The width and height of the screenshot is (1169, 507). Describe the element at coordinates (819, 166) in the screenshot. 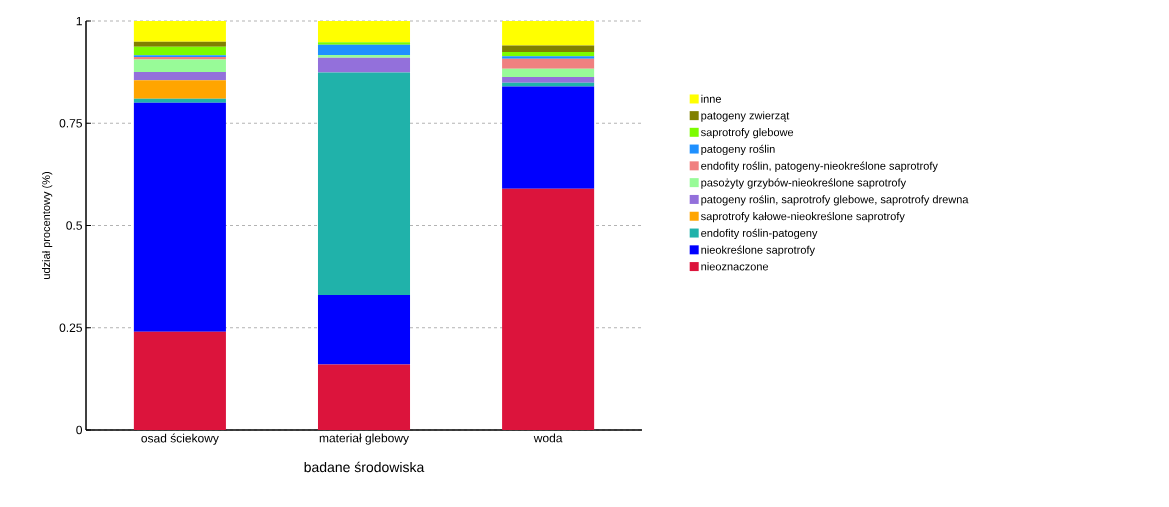

I see `legend-label: endofity roślin, patogeny-nieokreślone saprotrofy` at that location.